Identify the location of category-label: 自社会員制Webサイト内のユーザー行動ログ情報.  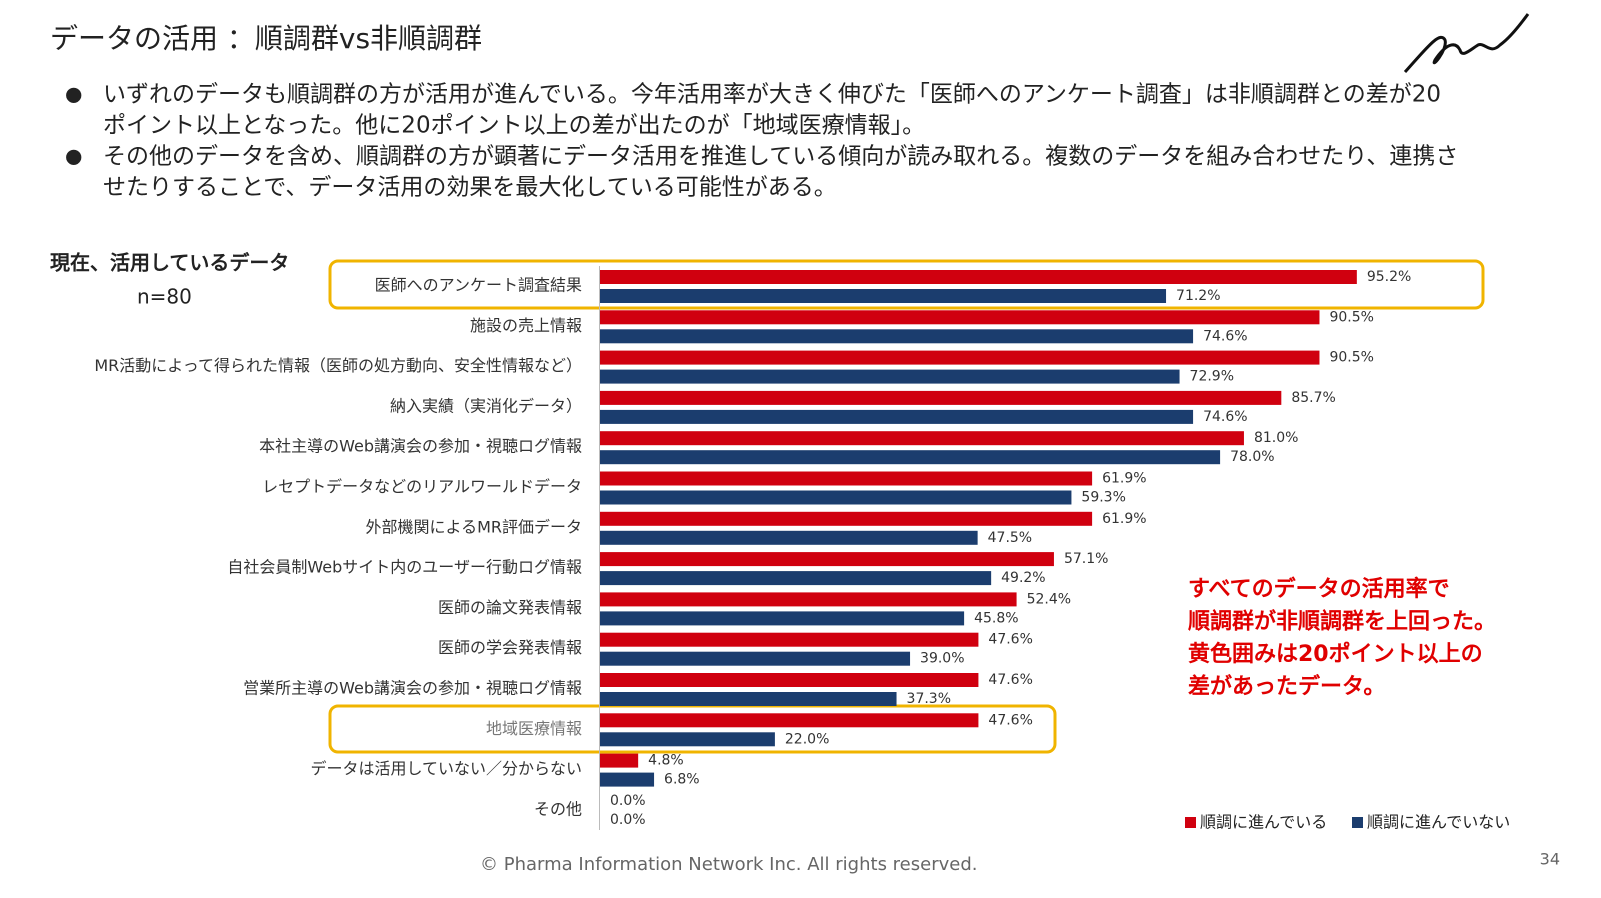
(404, 567).